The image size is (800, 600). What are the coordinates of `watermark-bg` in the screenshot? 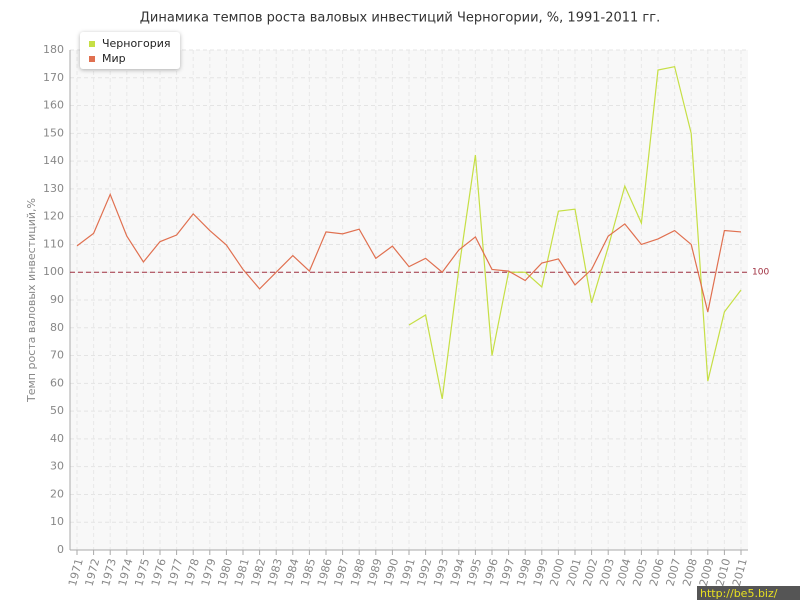 It's located at (748, 593).